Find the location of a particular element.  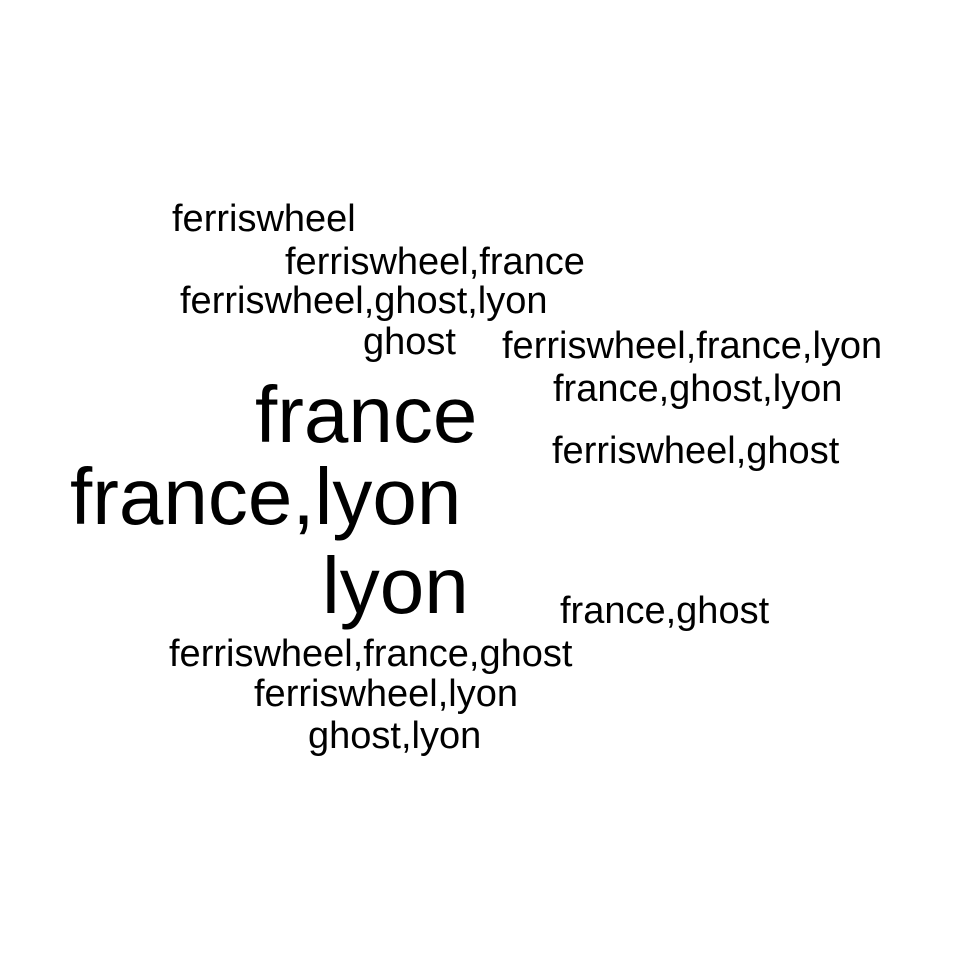

word-ferriswheel-france-ghost: ferriswheel,france,ghost is located at coordinates (371, 654).